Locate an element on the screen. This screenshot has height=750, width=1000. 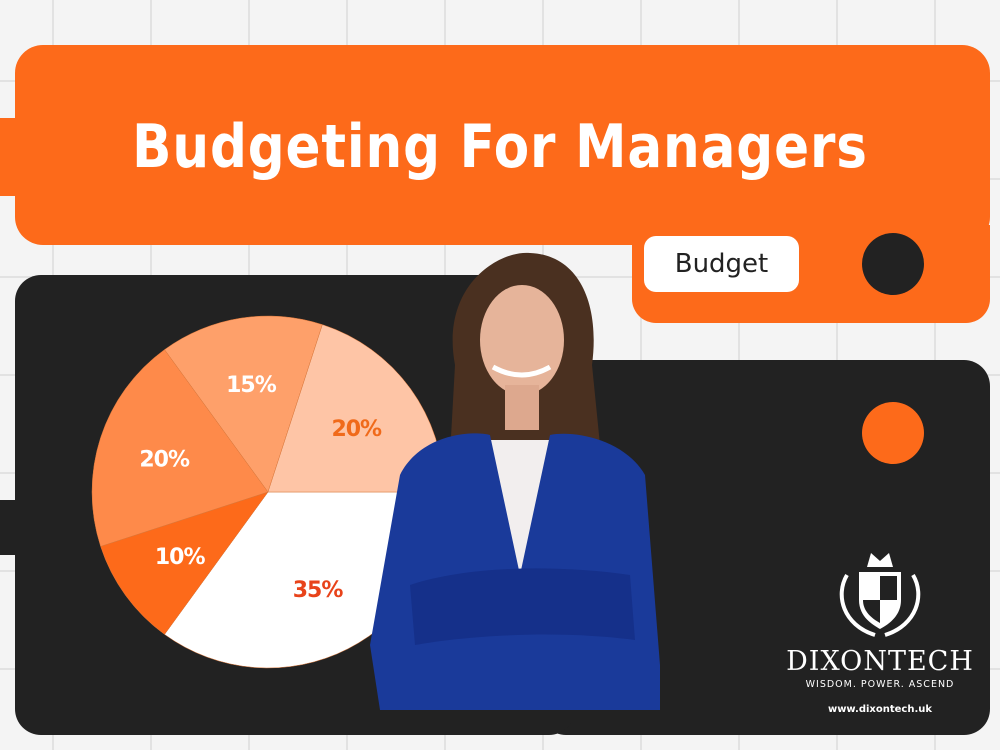
brand-motto: WISDOM. POWER. ASCEND is located at coordinates (880, 684).